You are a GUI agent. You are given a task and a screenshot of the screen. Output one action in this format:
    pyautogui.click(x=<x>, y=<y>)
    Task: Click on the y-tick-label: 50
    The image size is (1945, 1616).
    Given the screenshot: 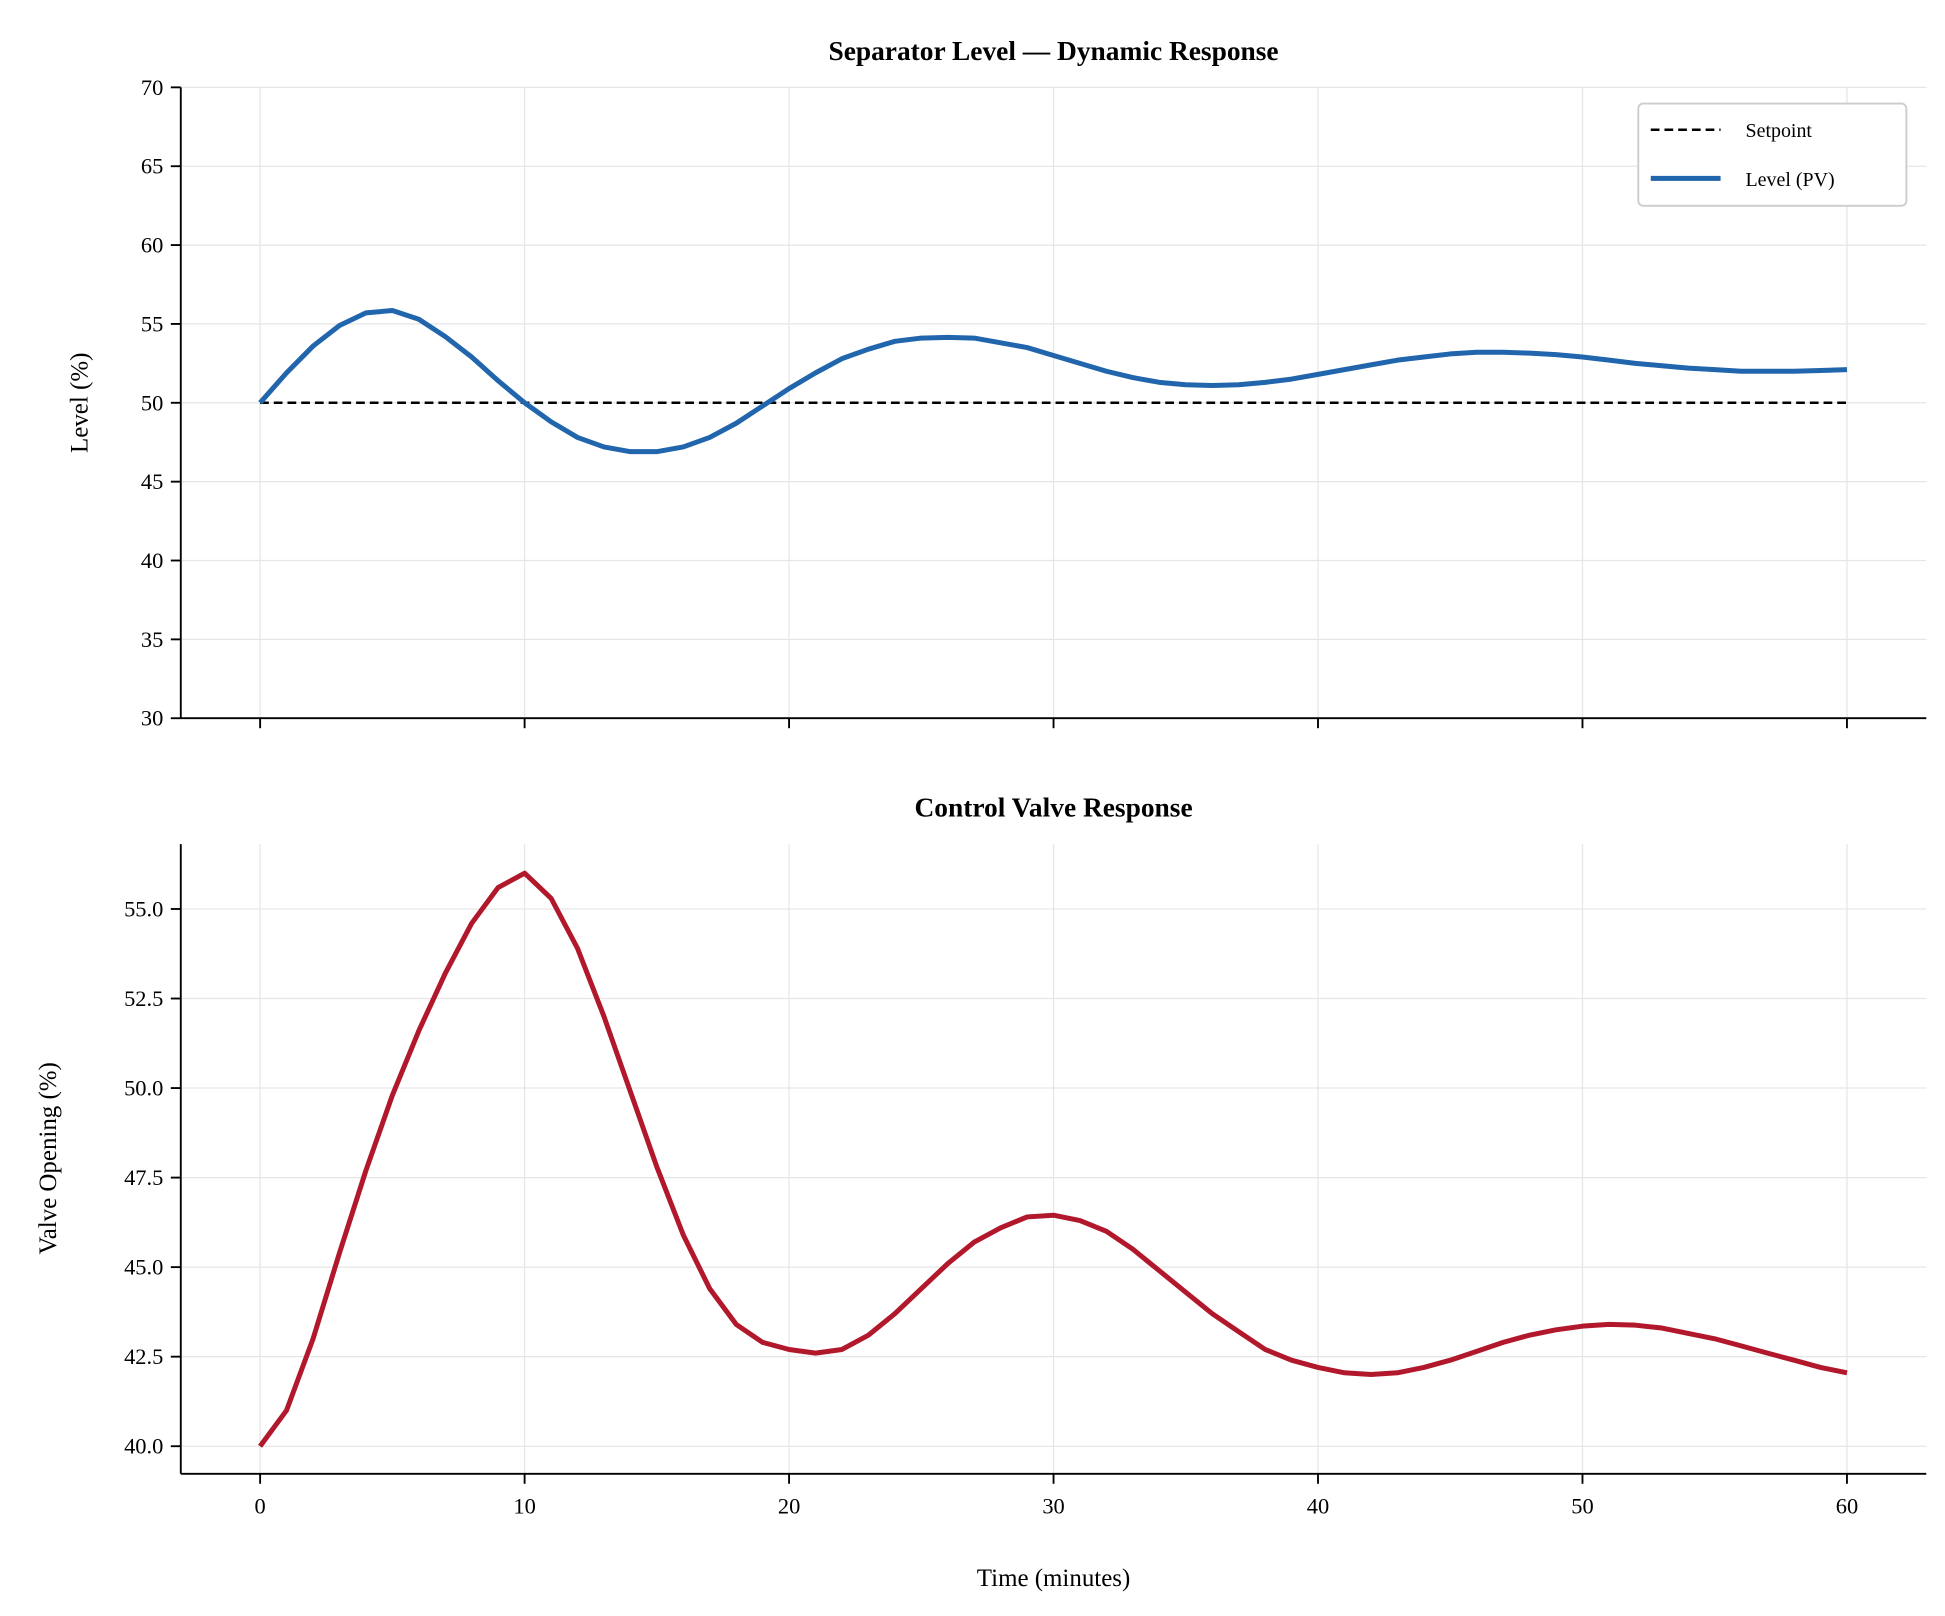 What is the action you would take?
    pyautogui.click(x=152, y=402)
    